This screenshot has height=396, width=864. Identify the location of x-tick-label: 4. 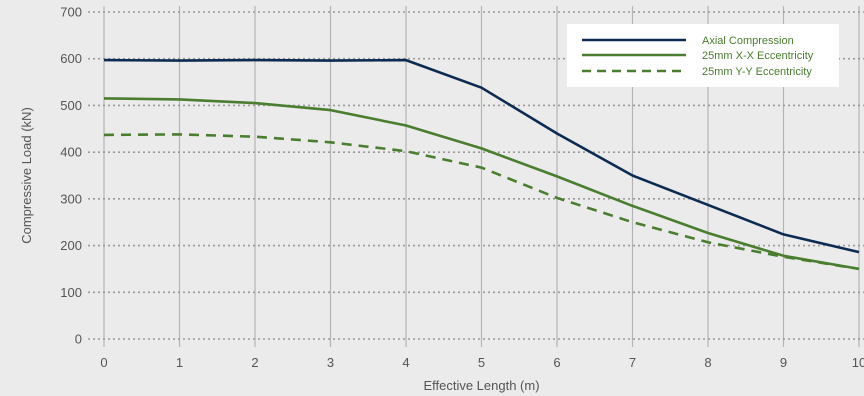
(405, 362).